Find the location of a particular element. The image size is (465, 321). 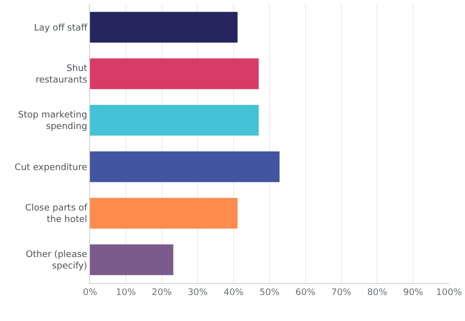

x-tick-label: 10% is located at coordinates (126, 293).